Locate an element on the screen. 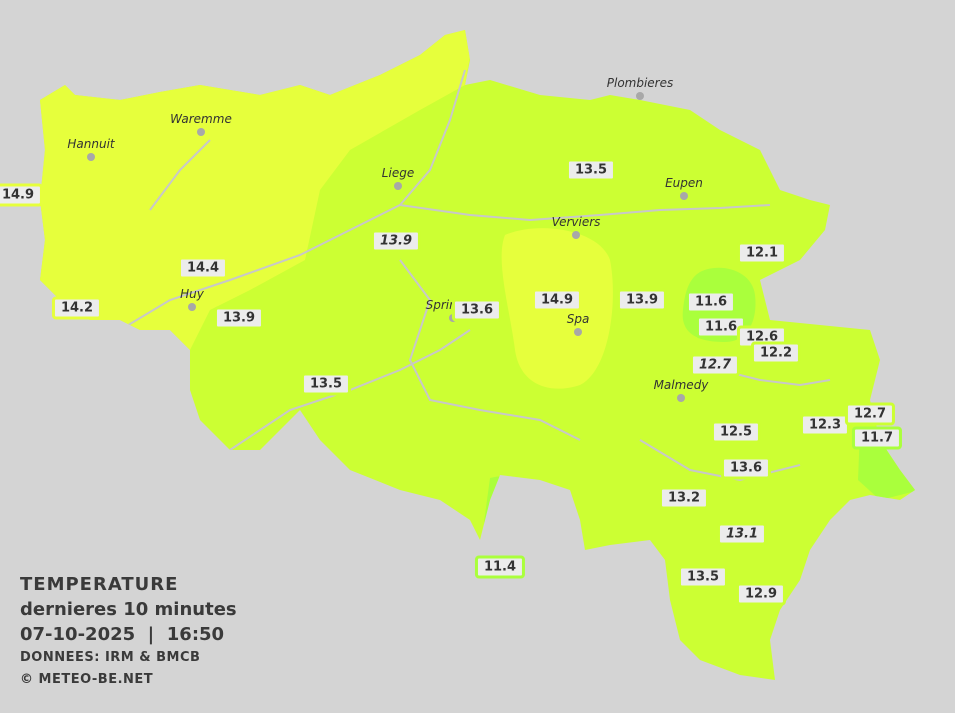 Image resolution: width=955 pixels, height=713 pixels. legend-copyright: © METEO-BE.NET is located at coordinates (87, 679).